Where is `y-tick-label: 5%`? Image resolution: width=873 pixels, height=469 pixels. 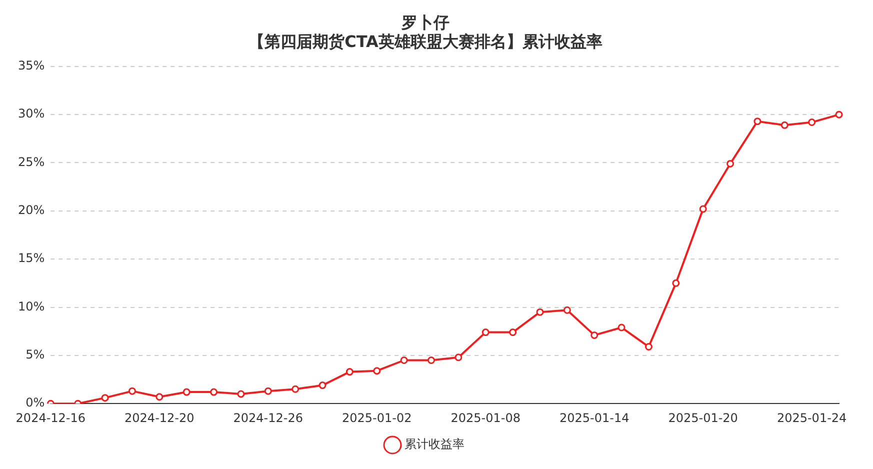 y-tick-label: 5% is located at coordinates (35, 355).